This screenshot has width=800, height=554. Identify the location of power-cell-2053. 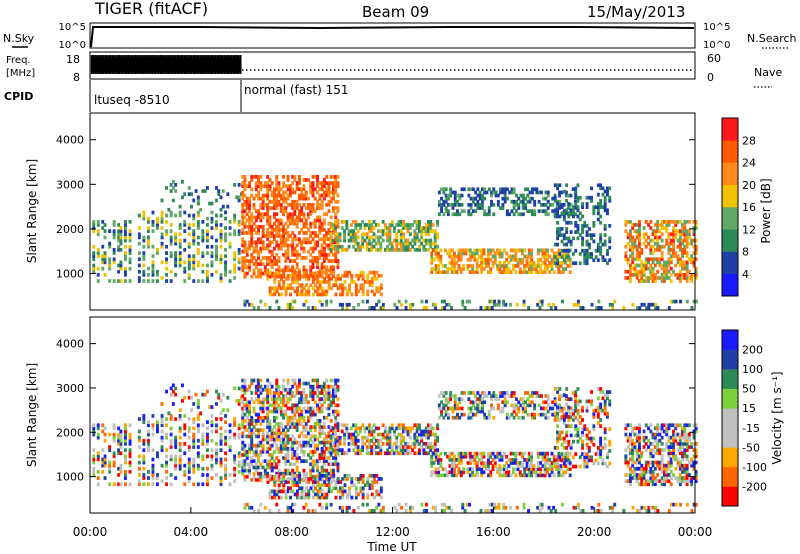
(476, 205).